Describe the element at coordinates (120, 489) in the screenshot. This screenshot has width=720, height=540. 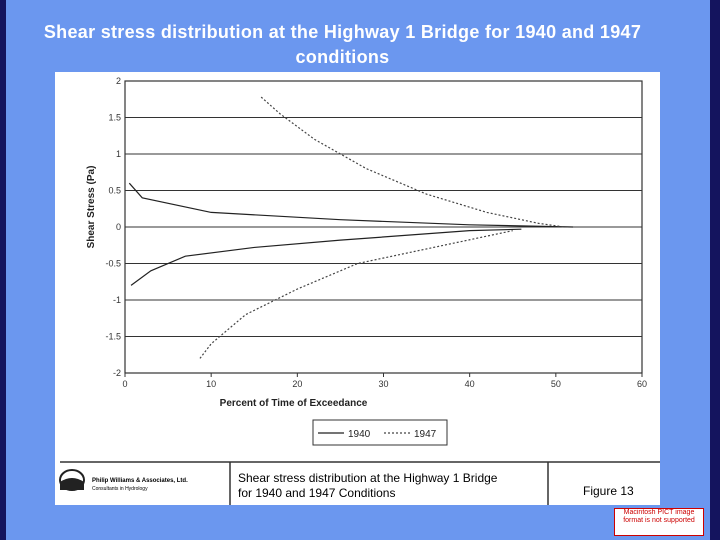
I see `tagline: Consultants in Hydrology` at that location.